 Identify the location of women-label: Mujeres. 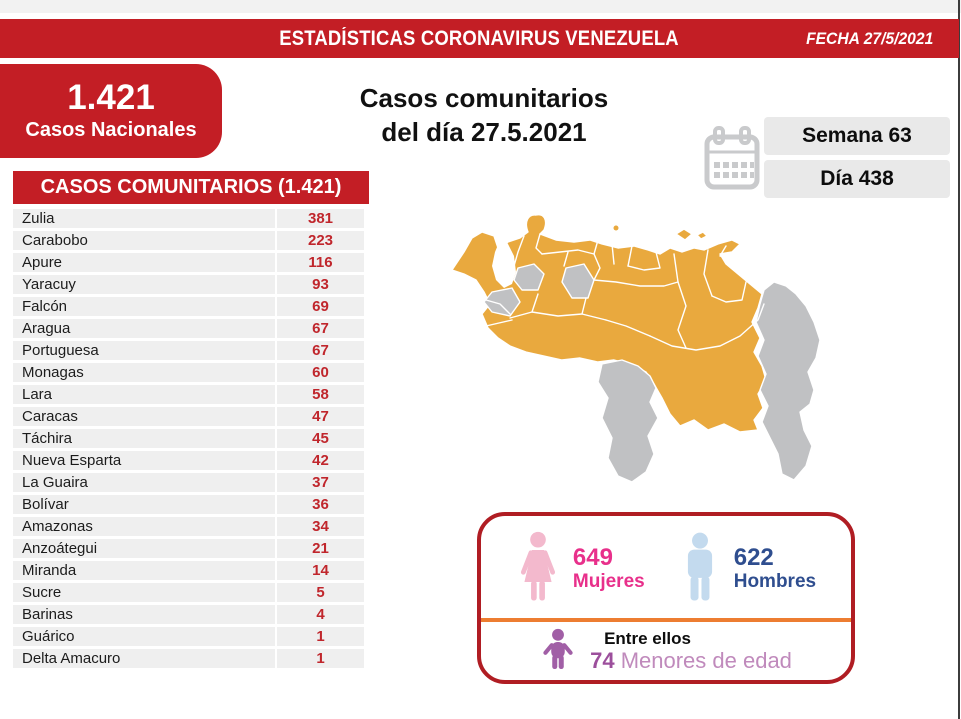
(608, 582).